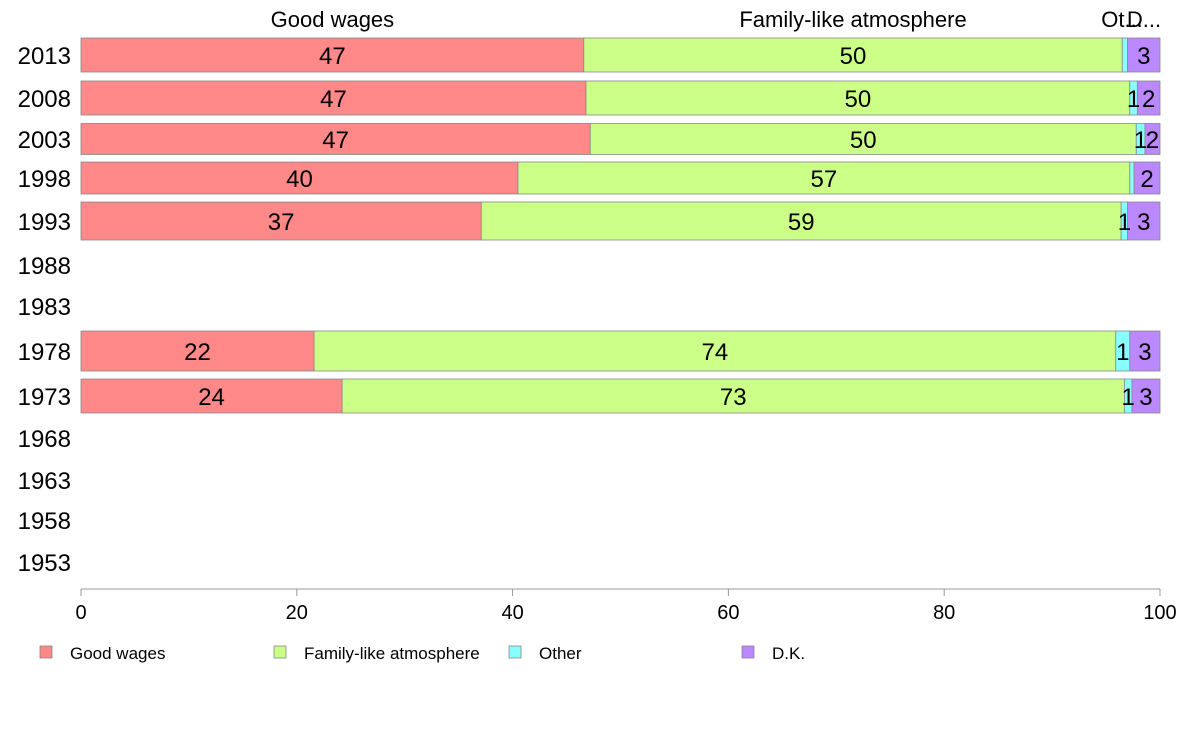 The height and width of the screenshot is (736, 1188). I want to click on bar-1978-d-k-, so click(1145, 351).